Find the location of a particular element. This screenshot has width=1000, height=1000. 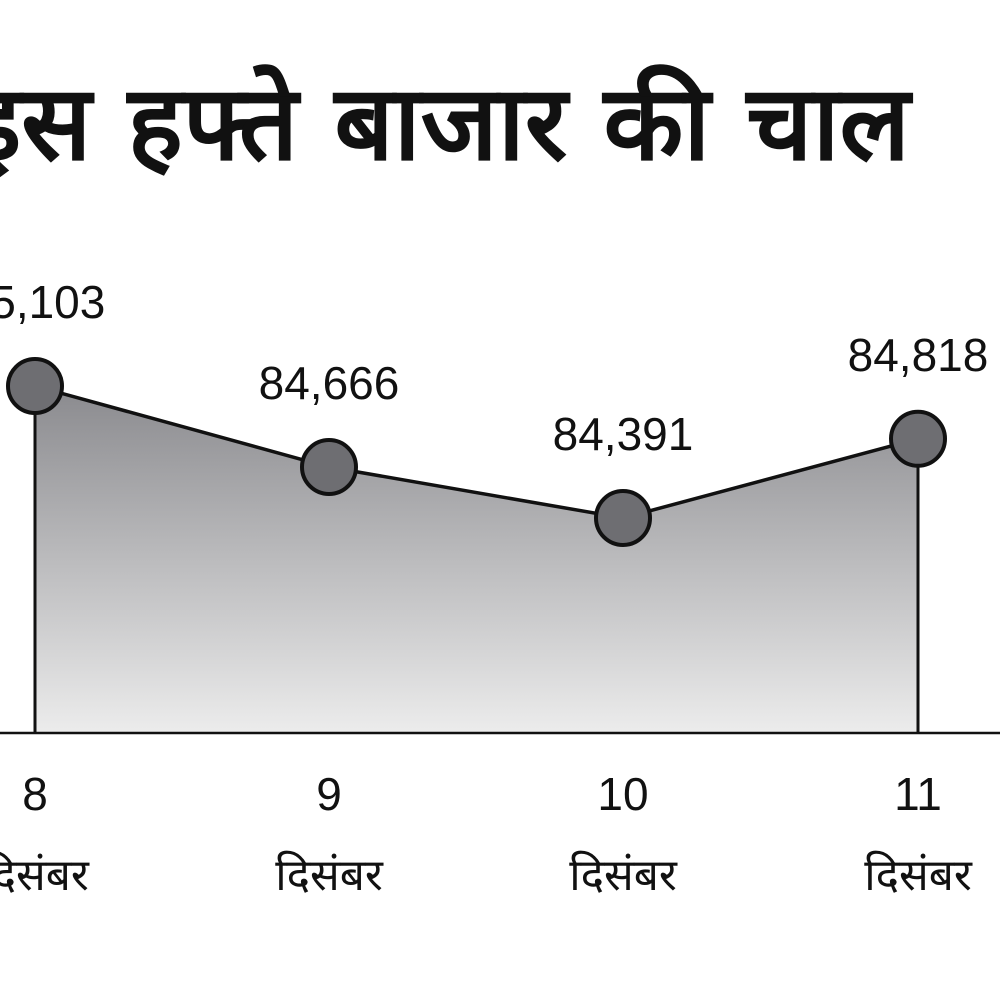

x-tick-day-11: 11 is located at coordinates (918, 794).